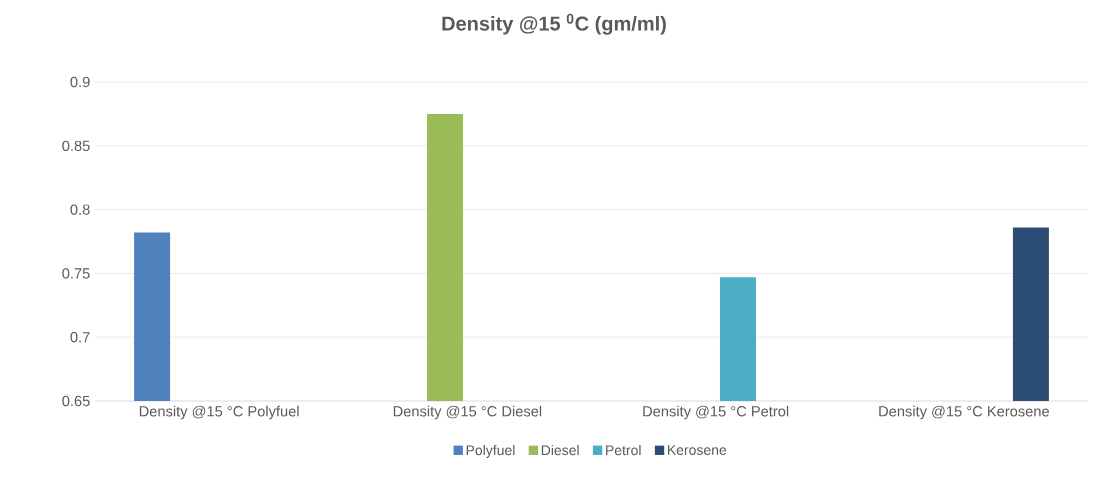 This screenshot has height=479, width=1108. What do you see at coordinates (80, 82) in the screenshot?
I see `y-tick-label: 0.9` at bounding box center [80, 82].